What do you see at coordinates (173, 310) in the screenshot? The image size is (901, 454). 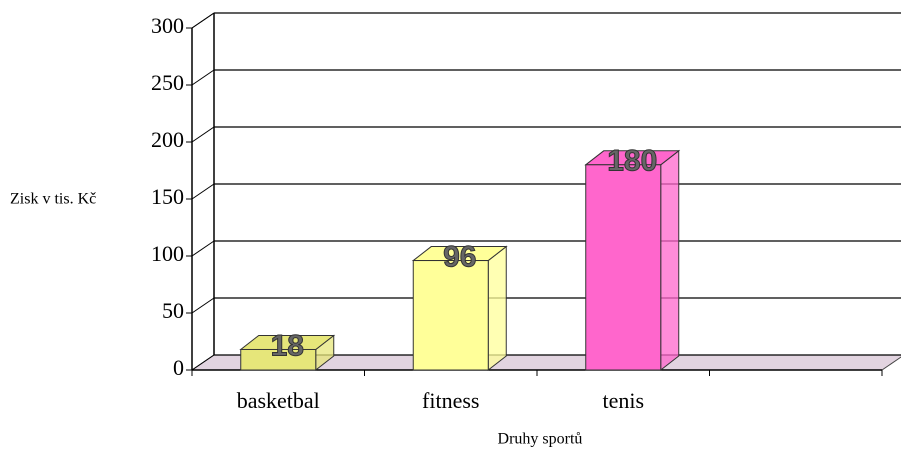 I see `y-tick-label: 50` at bounding box center [173, 310].